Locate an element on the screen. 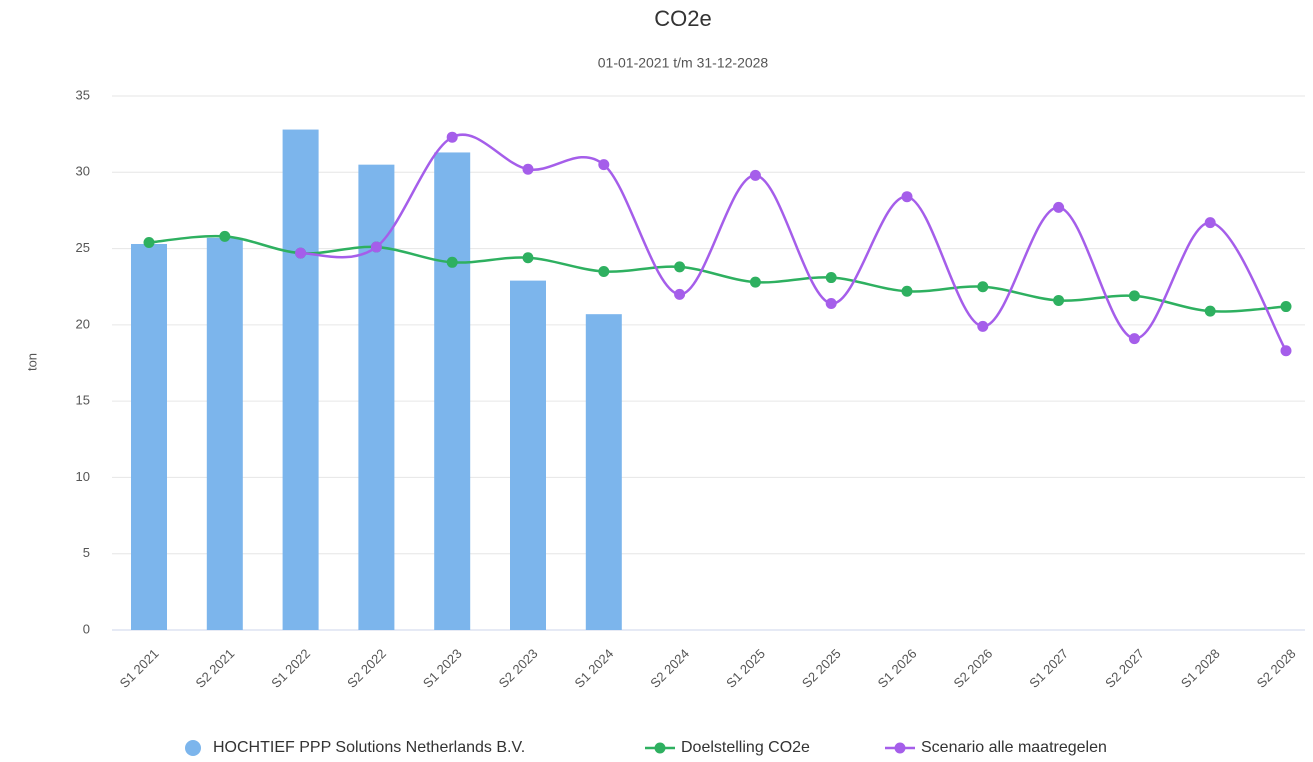 The height and width of the screenshot is (762, 1313). x-tick-label: S1 2025 is located at coordinates (745, 668).